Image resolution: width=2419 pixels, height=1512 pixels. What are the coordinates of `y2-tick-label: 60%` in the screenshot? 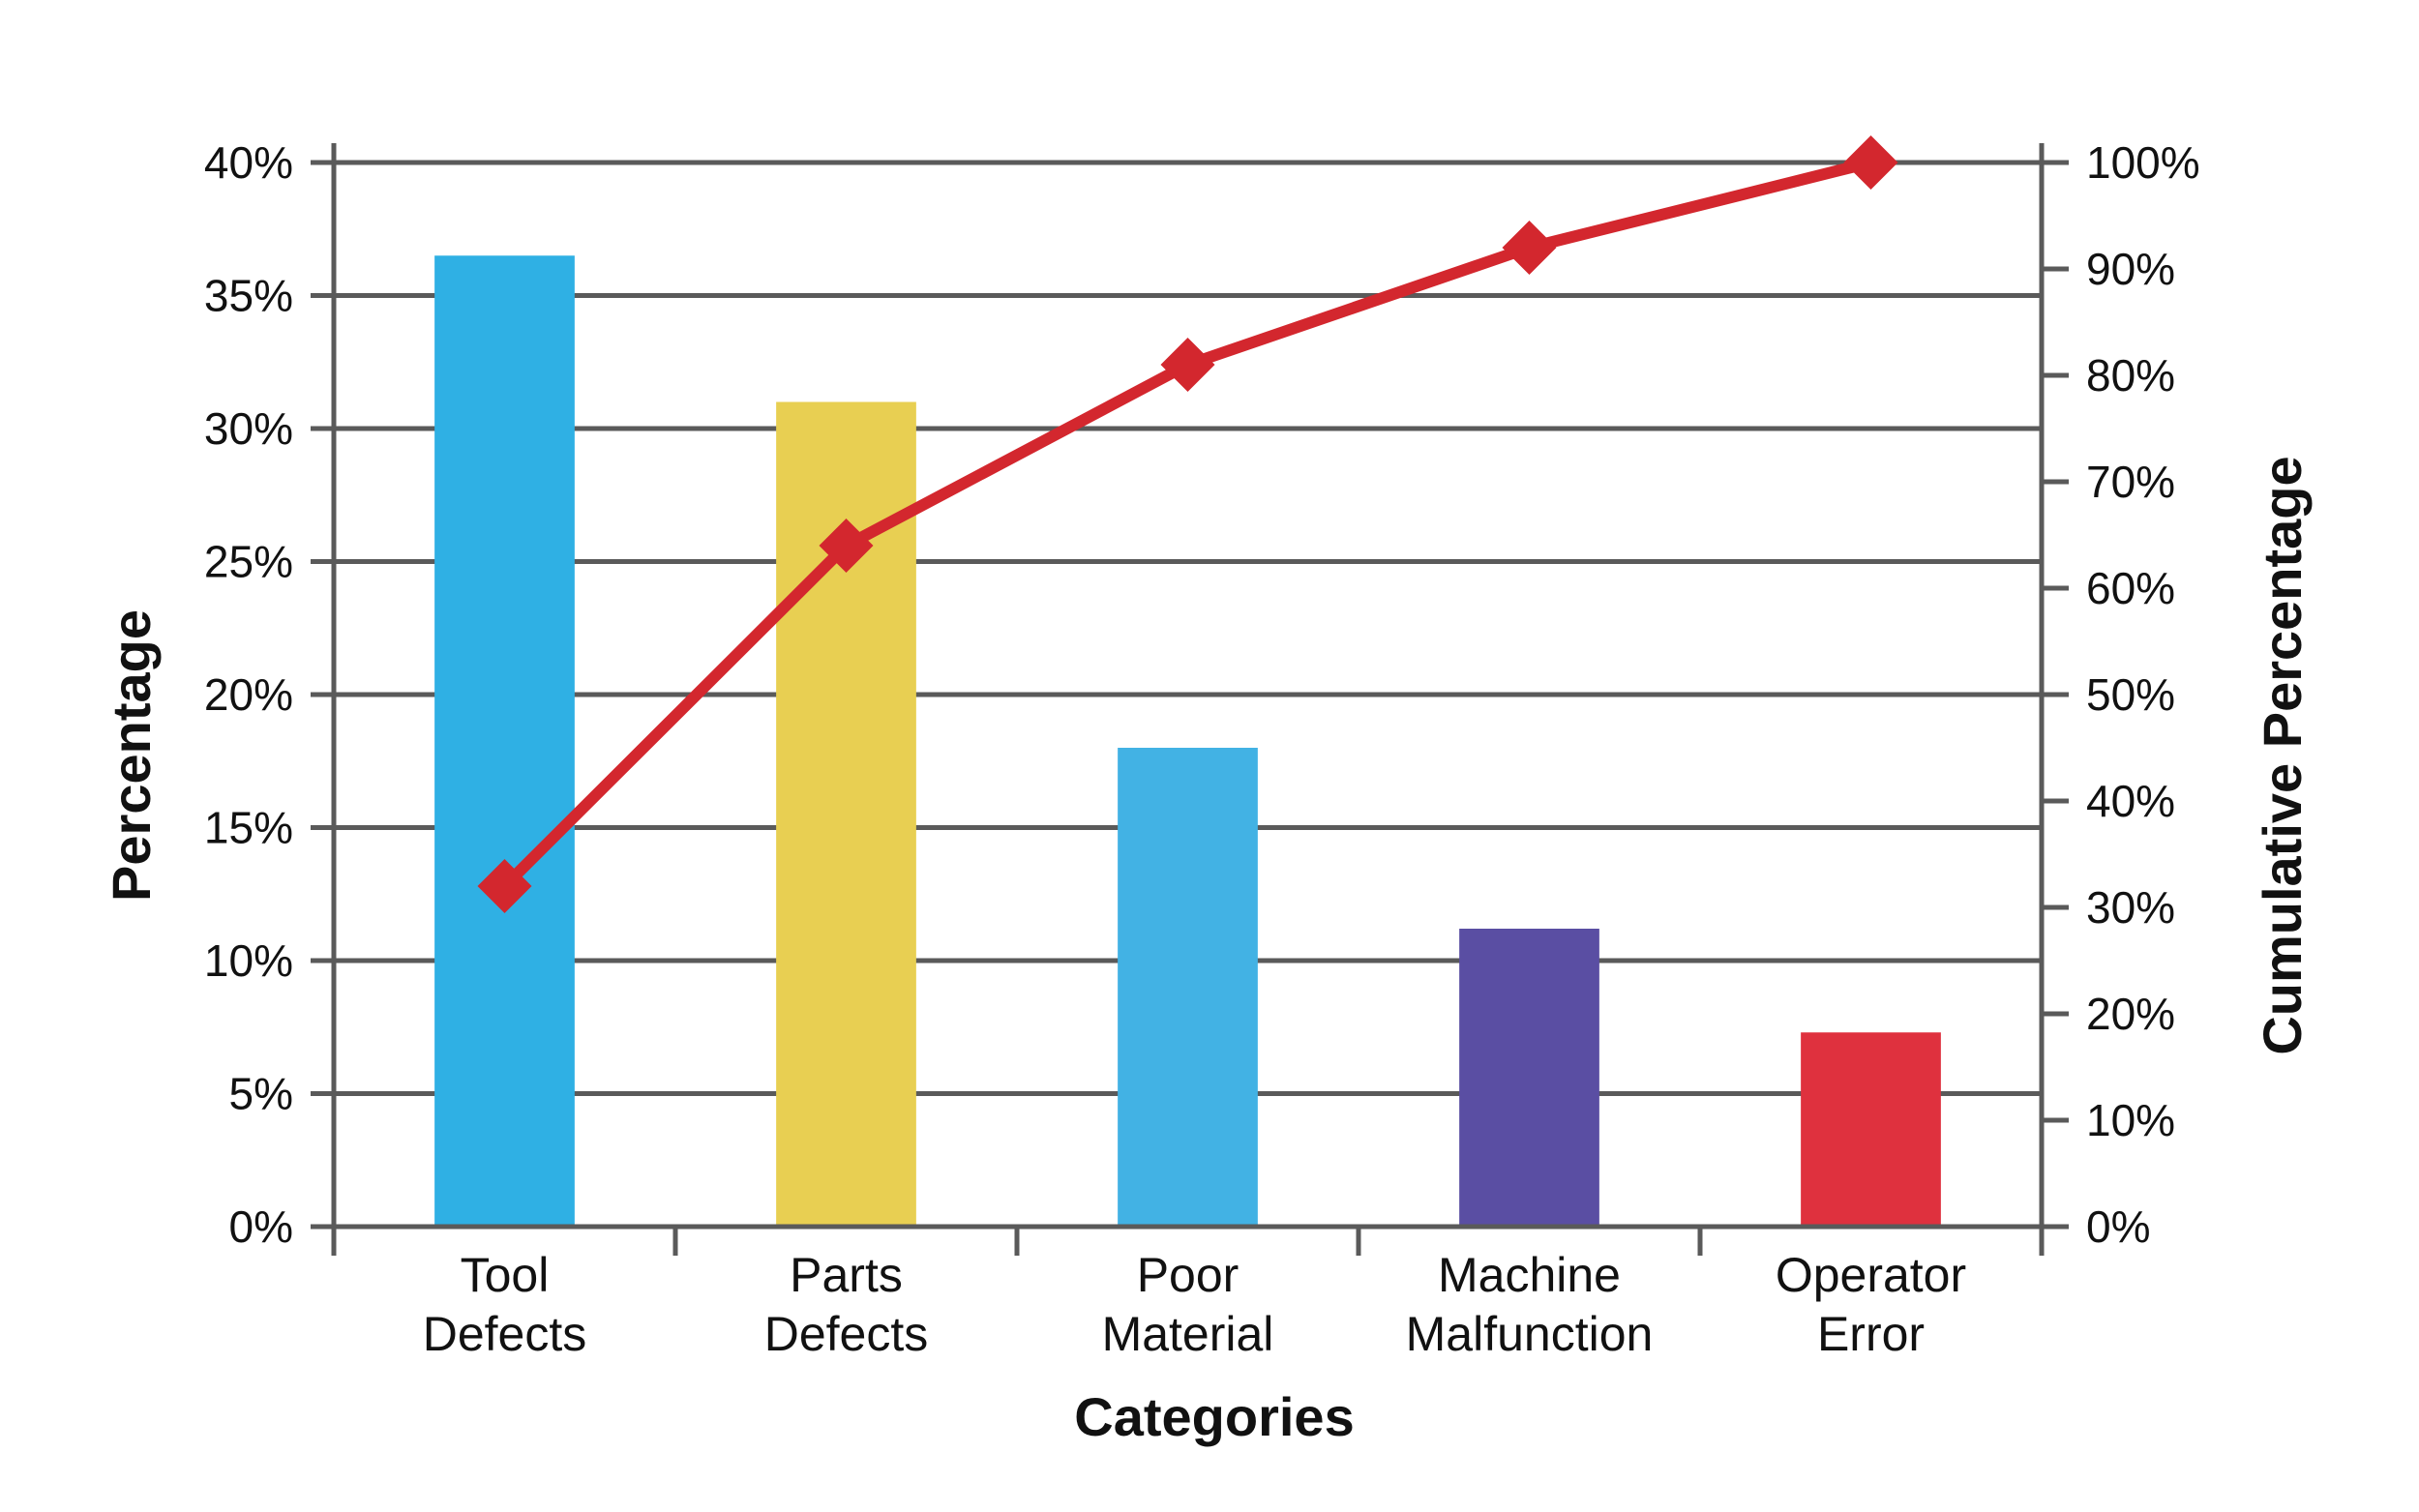 It's located at (2130, 588).